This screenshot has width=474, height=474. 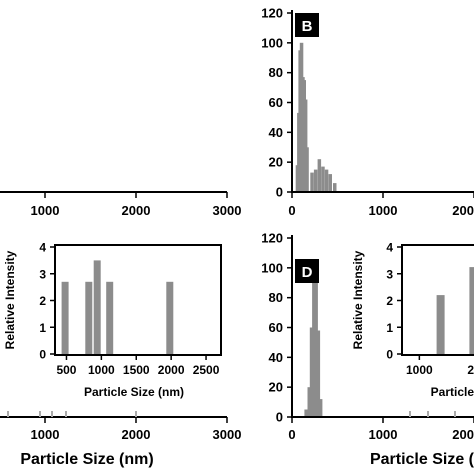 I want to click on panel-b-x-tick-label: 0, so click(x=291, y=210).